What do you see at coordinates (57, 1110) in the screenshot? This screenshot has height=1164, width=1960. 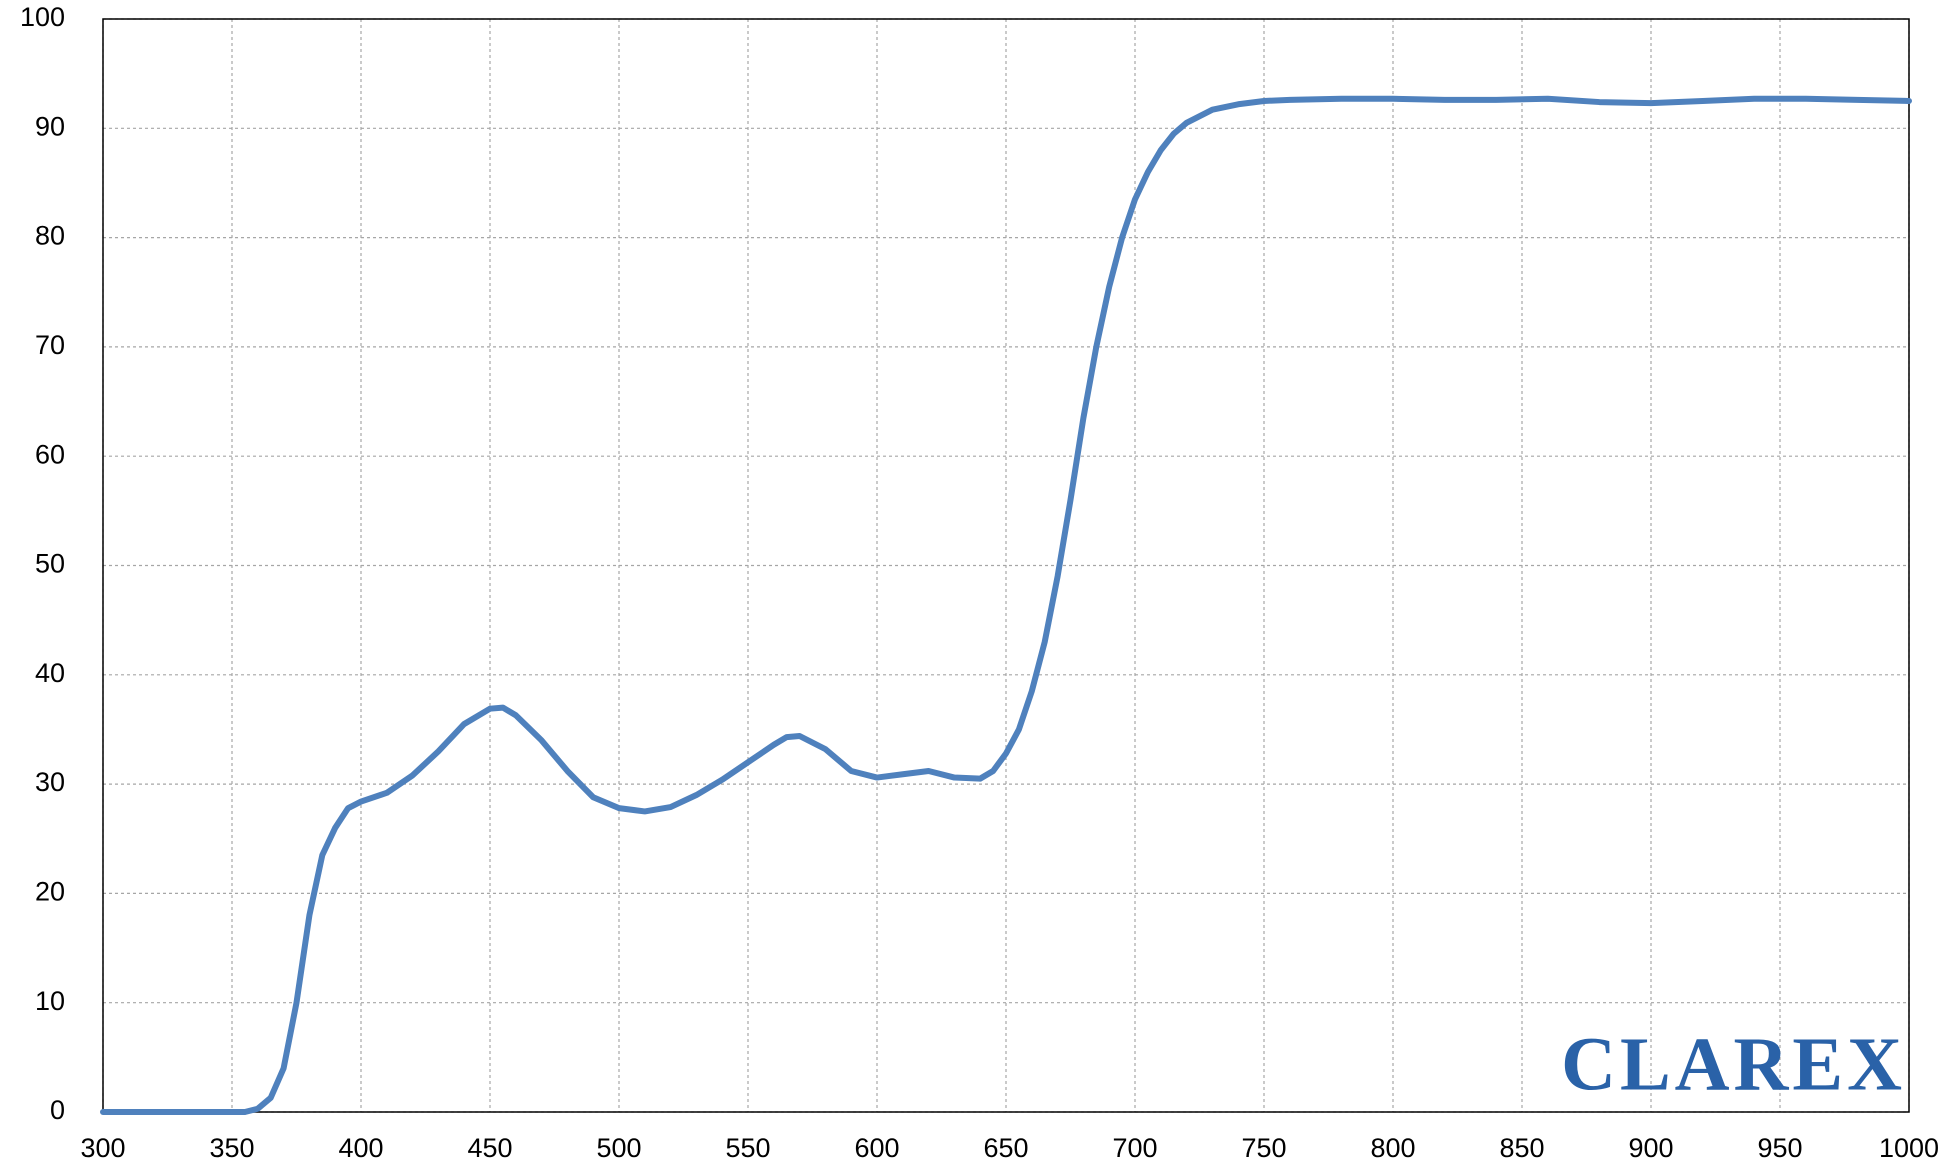 I see `y-tick-label: 0` at bounding box center [57, 1110].